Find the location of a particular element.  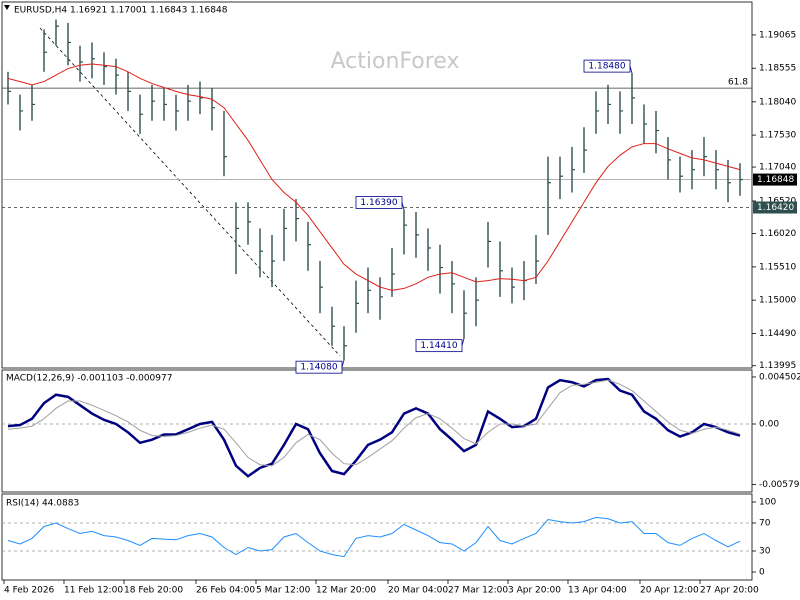

annotation-label: 1.14080 is located at coordinates (318, 368).